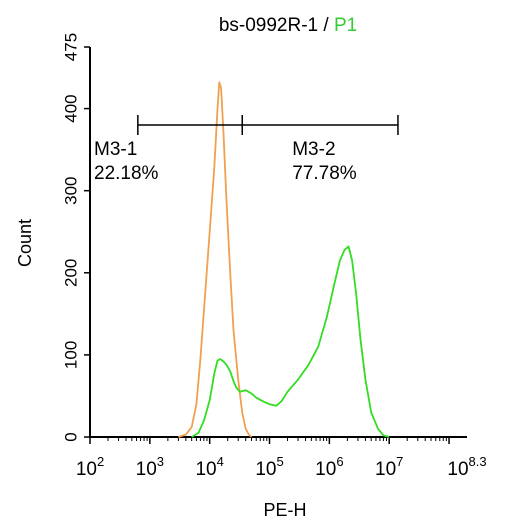  Describe the element at coordinates (324, 173) in the screenshot. I see `gate-percent: 77.78%` at that location.